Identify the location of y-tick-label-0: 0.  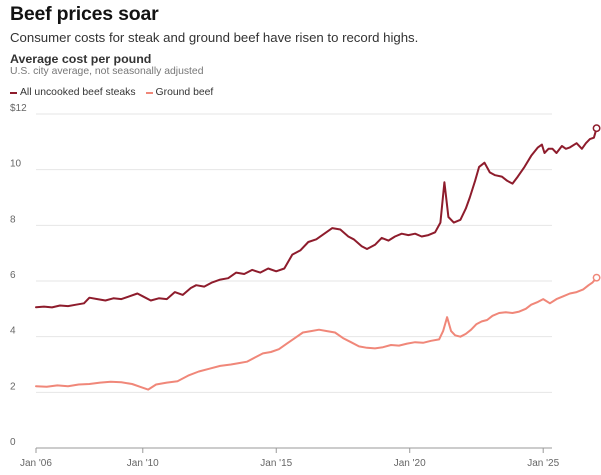
(13, 442).